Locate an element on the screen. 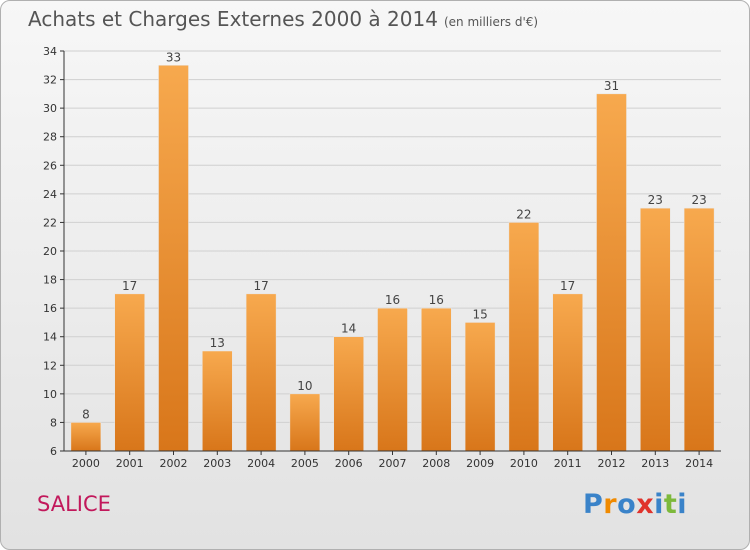 This screenshot has height=550, width=750. logo-letter: o is located at coordinates (627, 504).